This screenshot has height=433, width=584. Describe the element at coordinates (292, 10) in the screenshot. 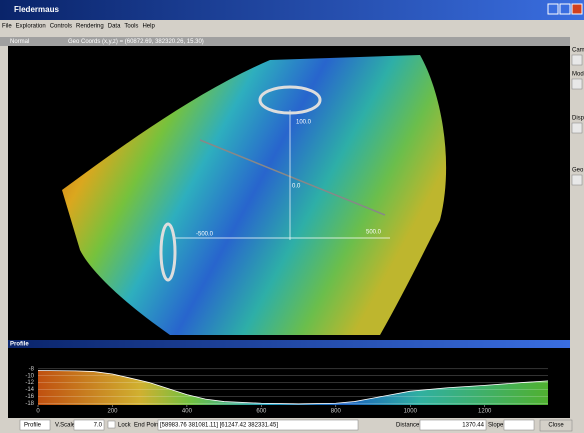

I see `title-bar` at that location.